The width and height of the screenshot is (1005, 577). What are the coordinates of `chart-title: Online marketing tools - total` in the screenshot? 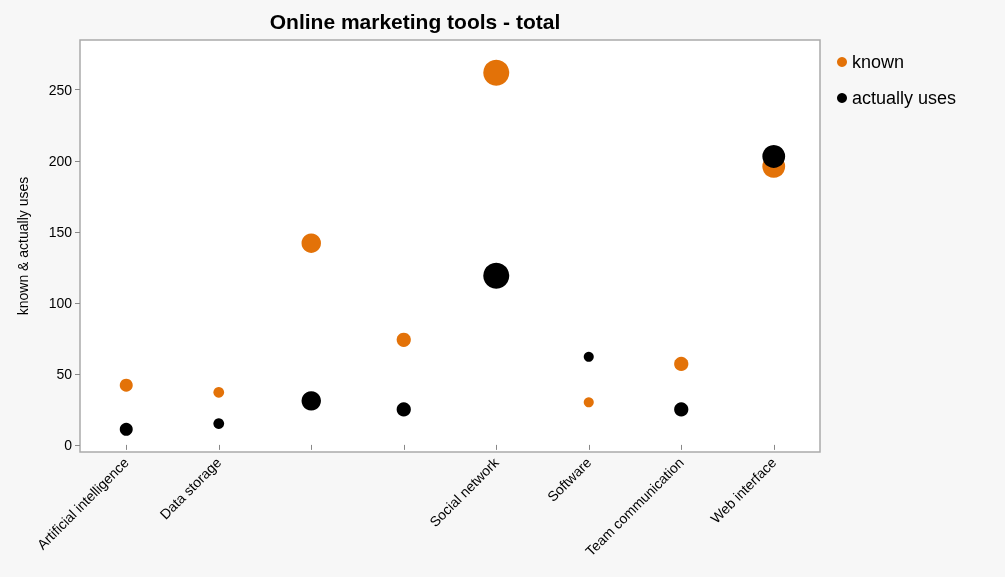 It's located at (415, 21).